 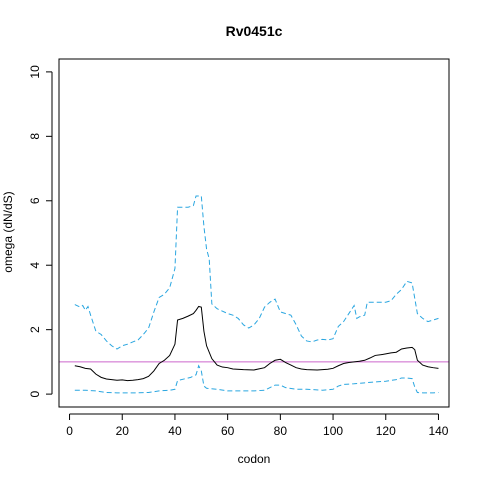 I want to click on estimate-line, so click(x=256, y=343).